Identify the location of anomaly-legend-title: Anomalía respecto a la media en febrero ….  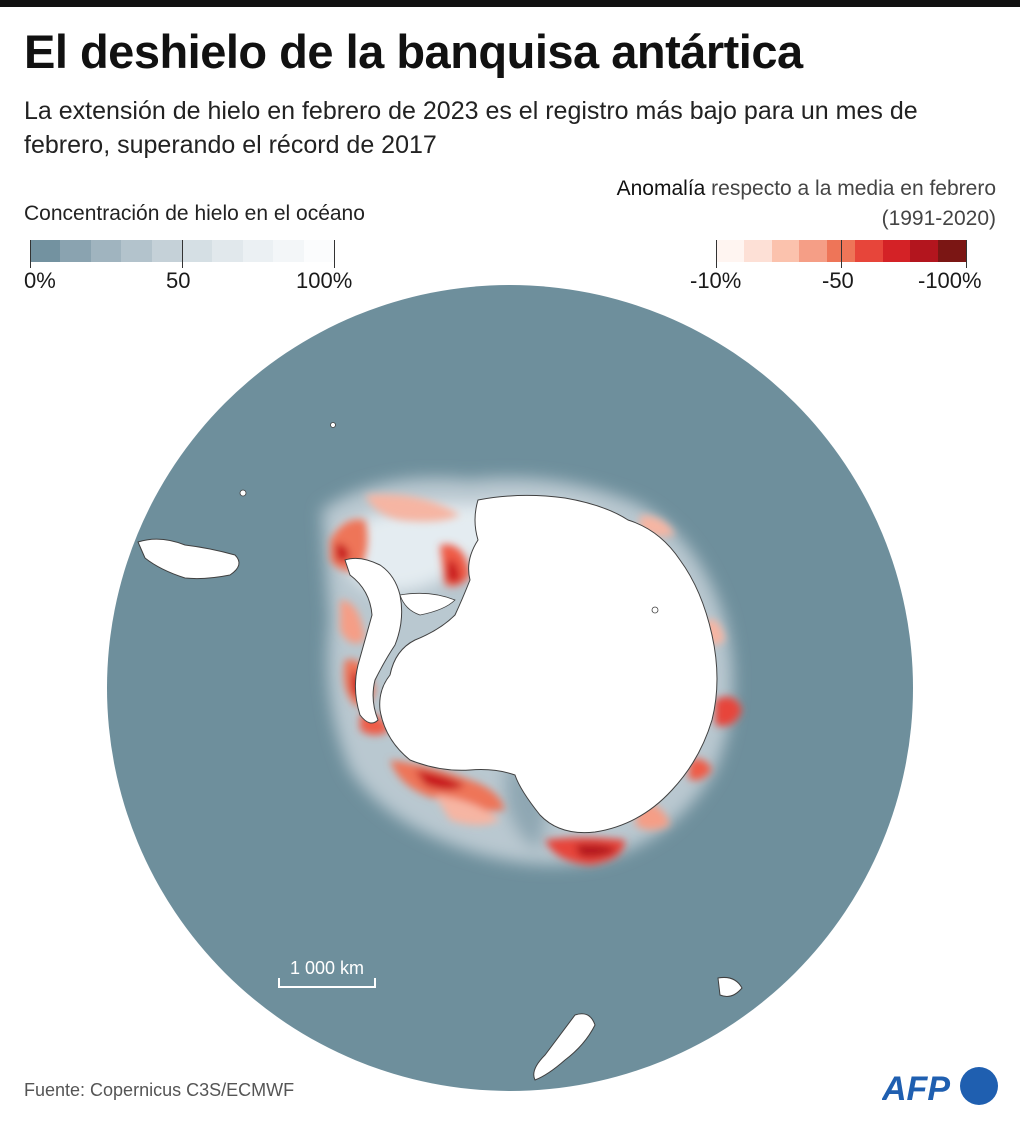
(806, 204).